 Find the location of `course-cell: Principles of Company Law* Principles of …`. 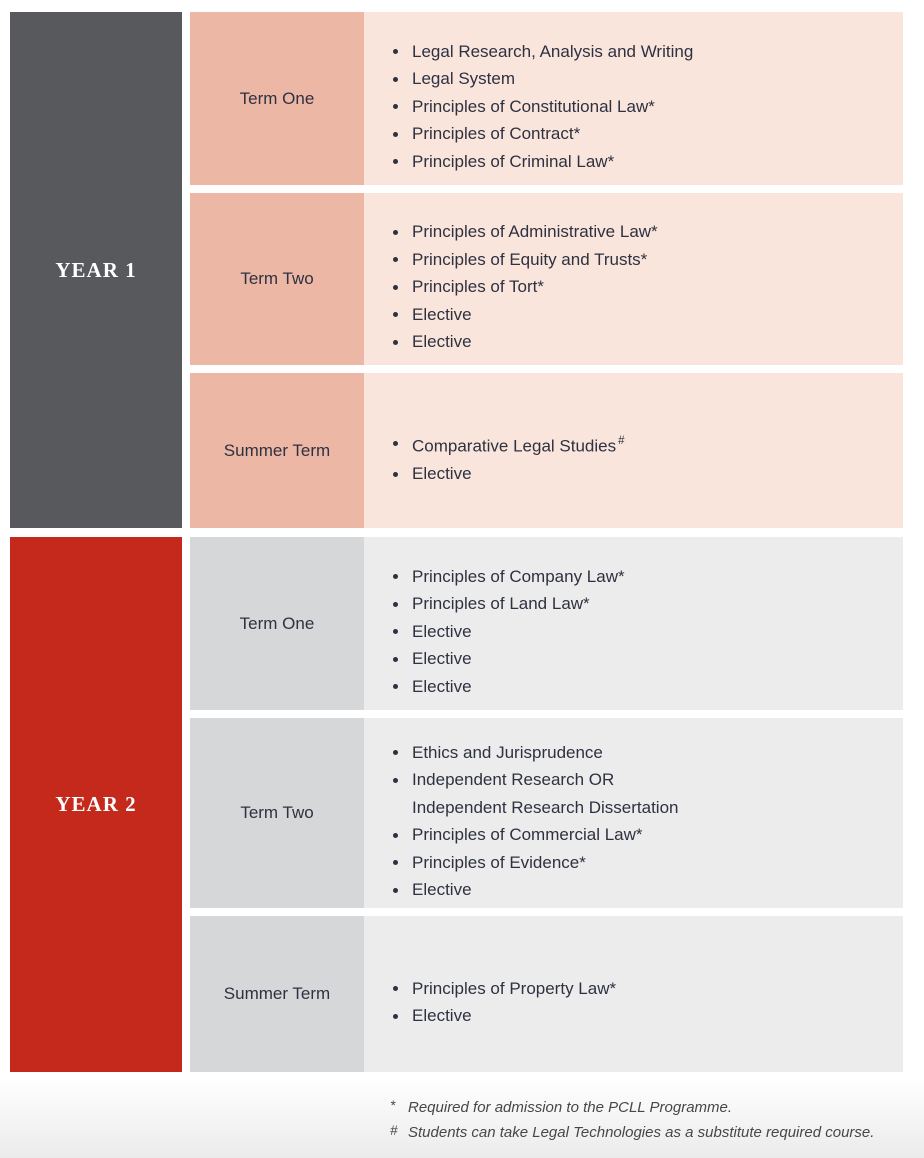

course-cell: Principles of Company Law* Principles of … is located at coordinates (633, 623).